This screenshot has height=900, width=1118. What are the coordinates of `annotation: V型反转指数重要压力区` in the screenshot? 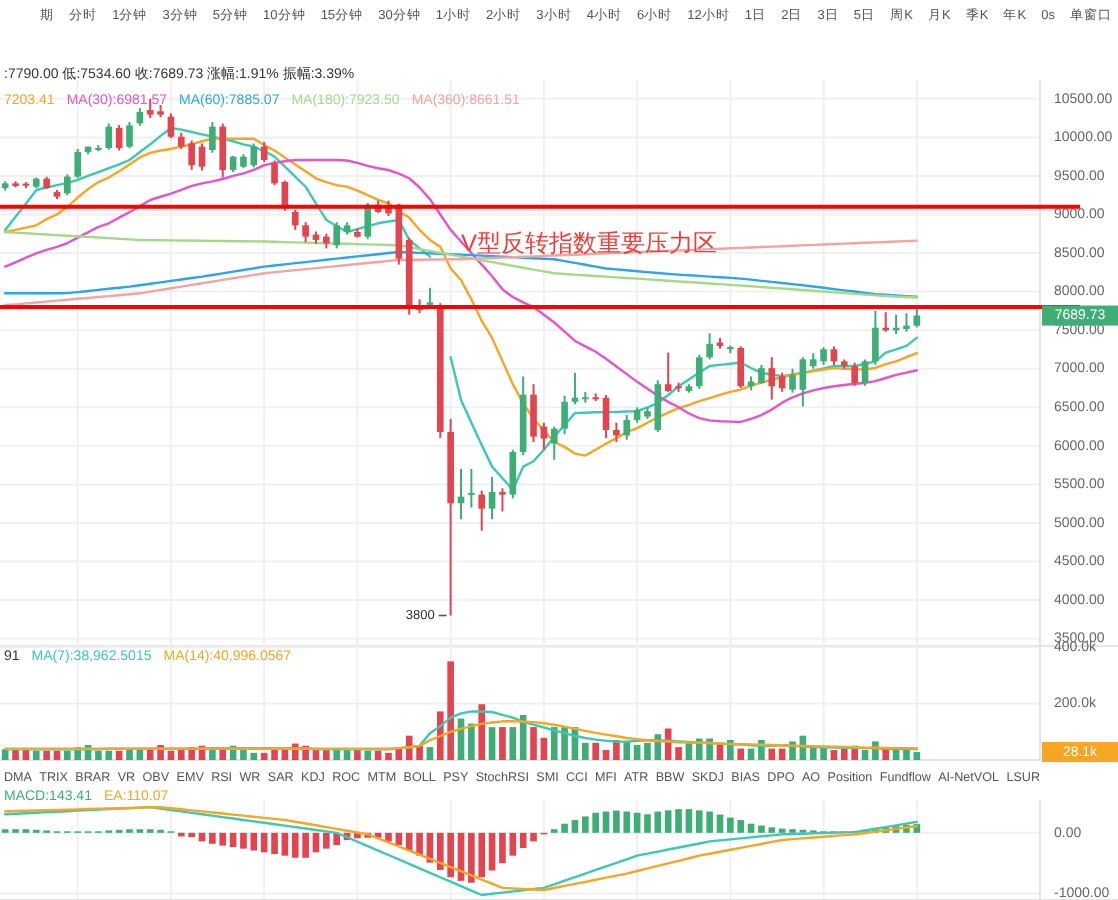 It's located at (589, 243).